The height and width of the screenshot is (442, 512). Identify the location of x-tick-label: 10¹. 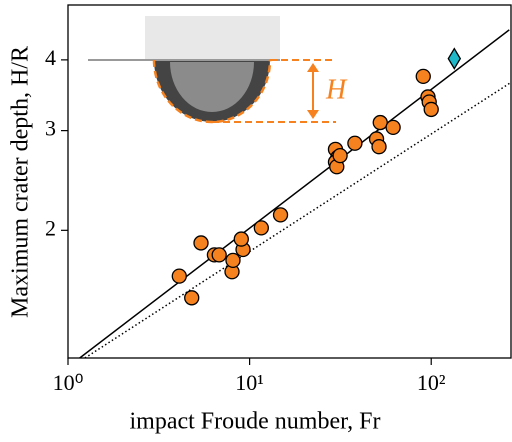
(249, 382).